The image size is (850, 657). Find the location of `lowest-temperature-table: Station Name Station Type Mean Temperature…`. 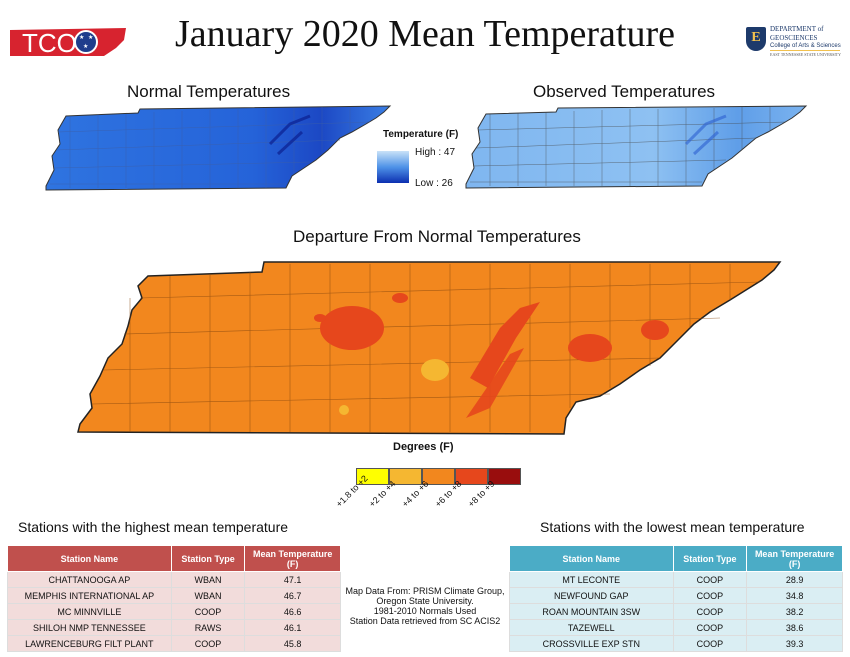

lowest-temperature-table: Station Name Station Type Mean Temperature… is located at coordinates (676, 598).